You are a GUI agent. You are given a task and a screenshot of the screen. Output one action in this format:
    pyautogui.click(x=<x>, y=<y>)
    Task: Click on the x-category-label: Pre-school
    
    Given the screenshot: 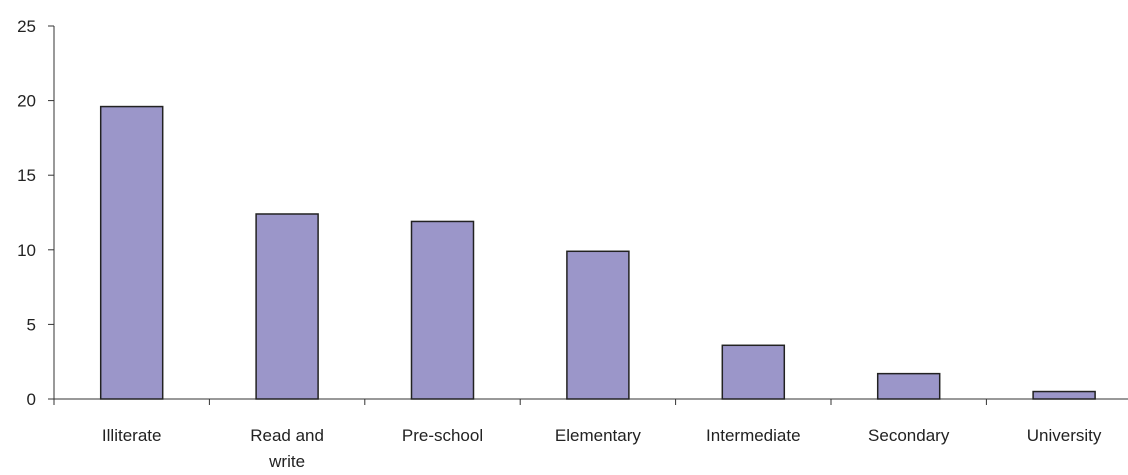 What is the action you would take?
    pyautogui.click(x=442, y=435)
    